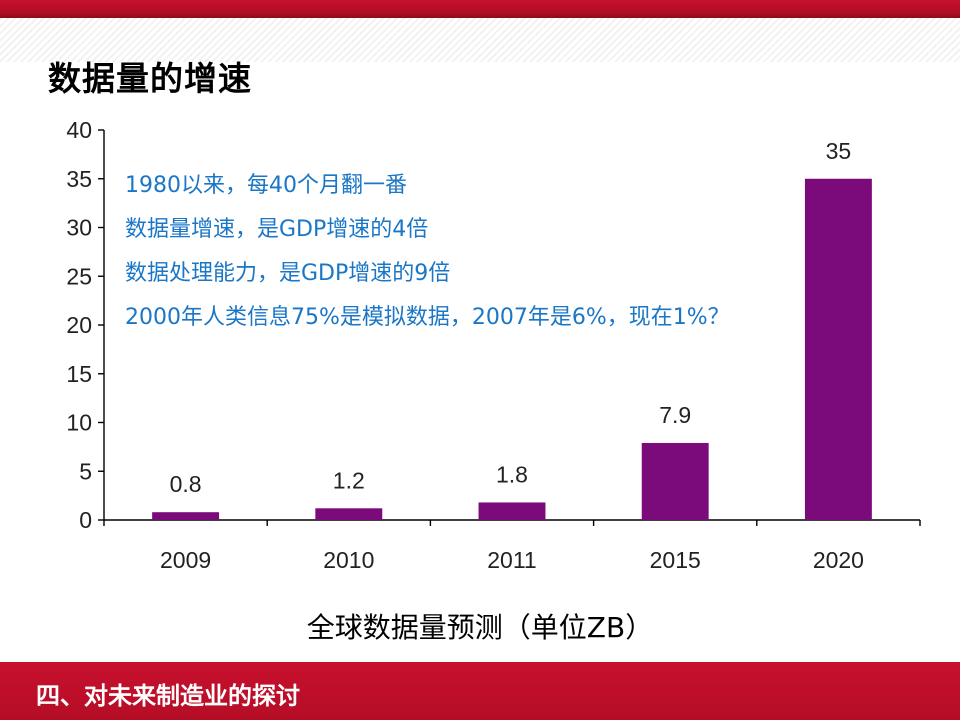 The image size is (960, 720). Describe the element at coordinates (79, 130) in the screenshot. I see `y-tick-label: 40` at that location.